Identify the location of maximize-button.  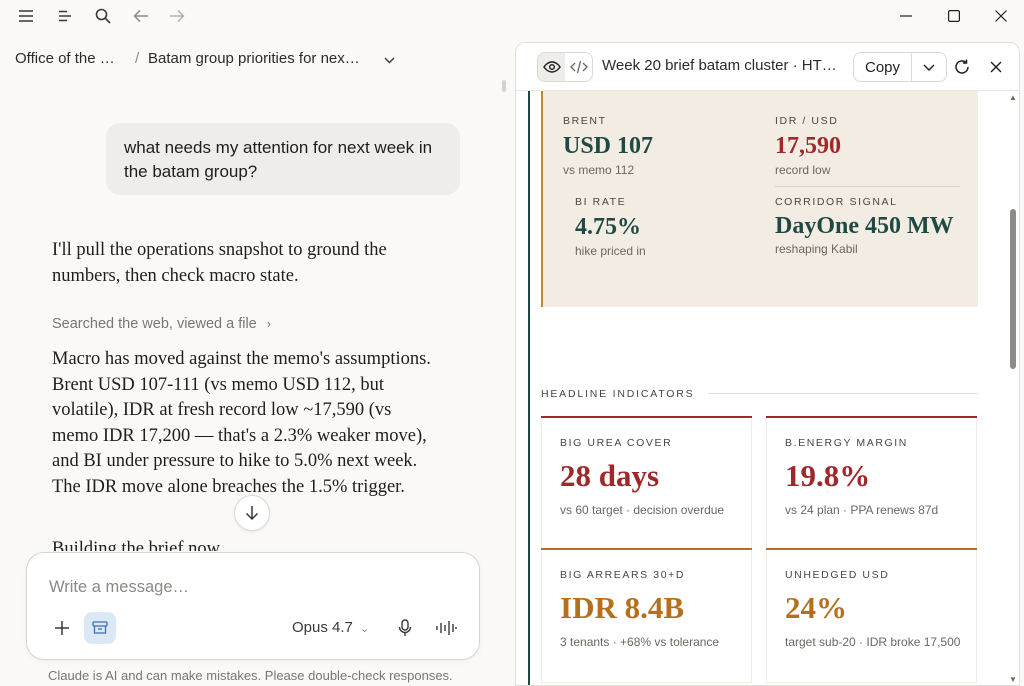
(954, 16).